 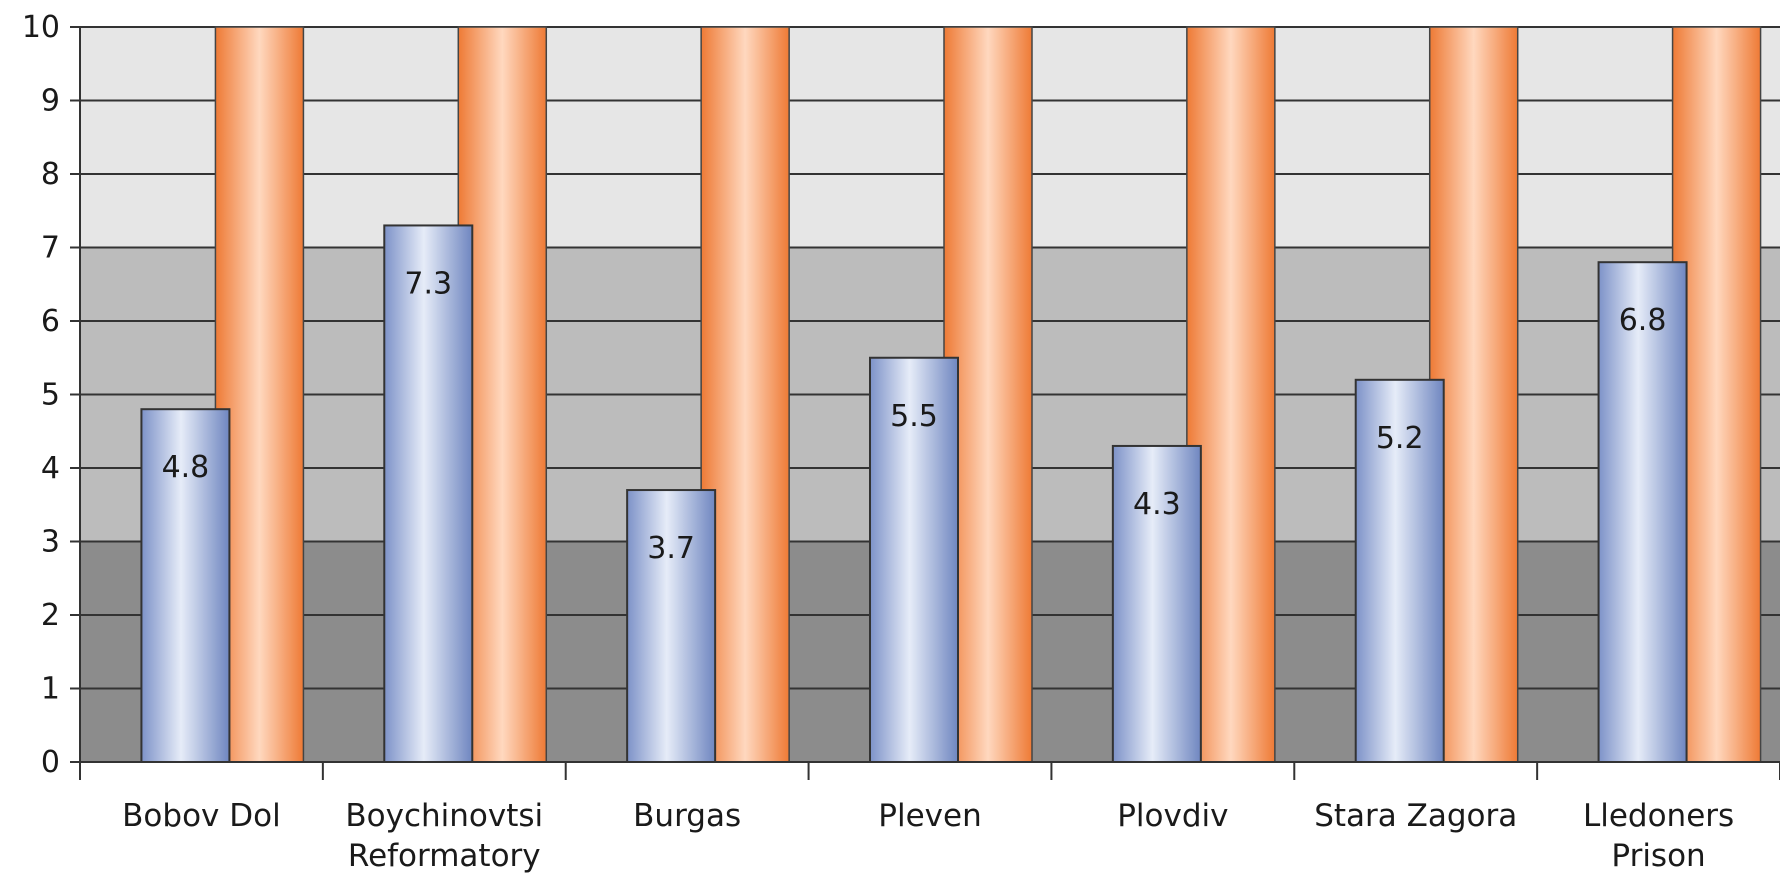 I want to click on y-tick-label: 1, so click(x=50, y=689).